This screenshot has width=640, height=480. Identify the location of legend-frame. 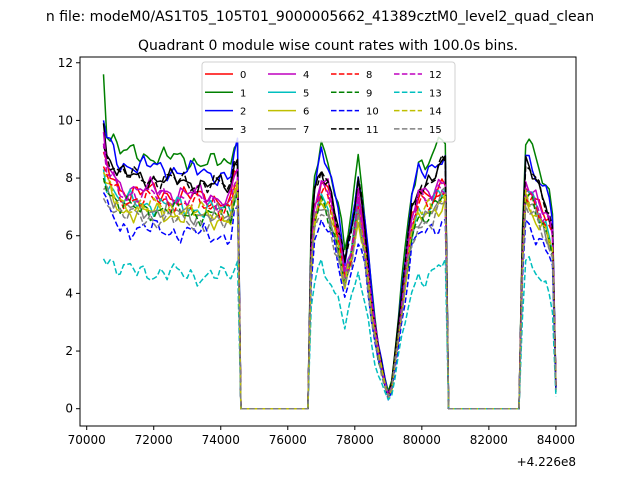
(328, 102).